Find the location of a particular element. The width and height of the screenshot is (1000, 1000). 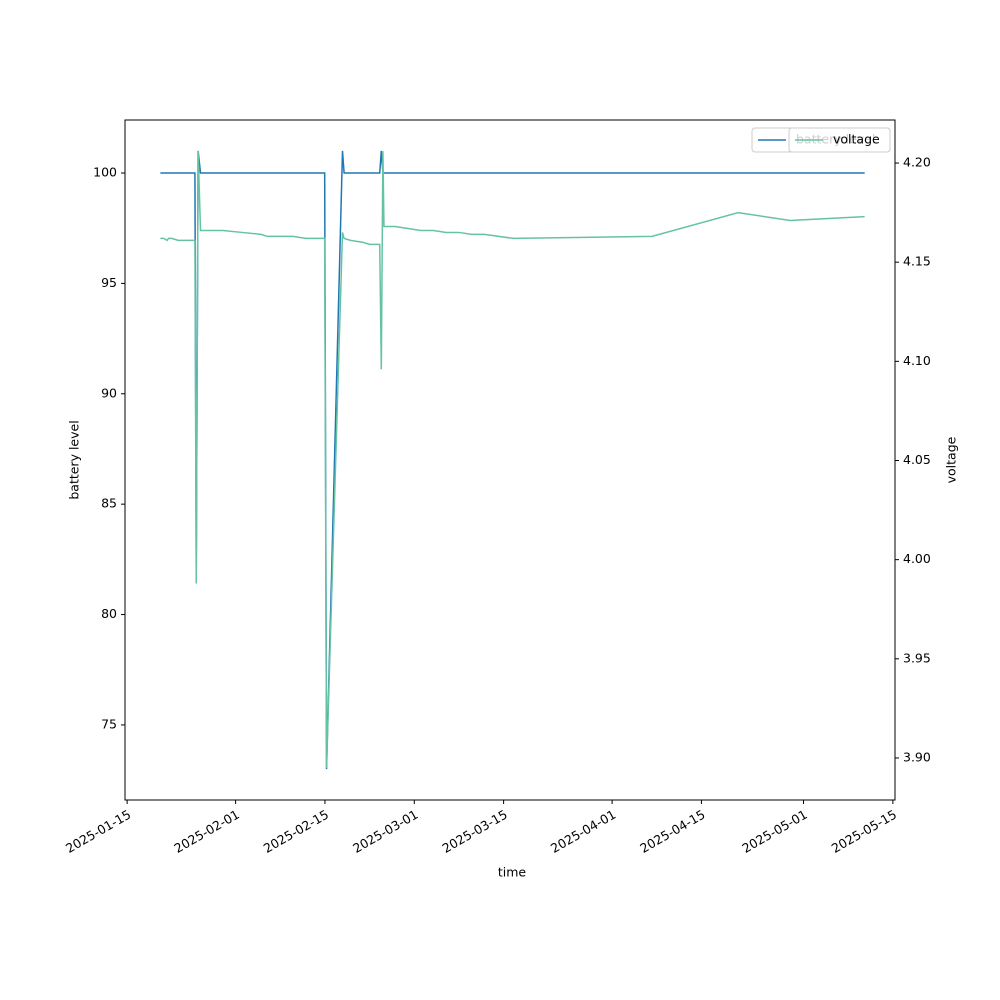

x-axis-label: time is located at coordinates (512, 872).